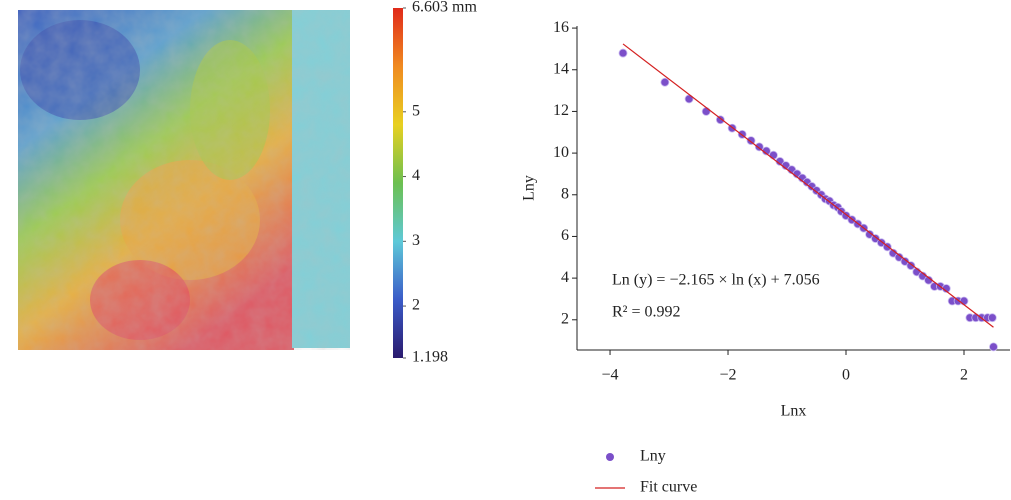 Image resolution: width=1011 pixels, height=500 pixels. What do you see at coordinates (610, 375) in the screenshot?
I see `x-tick-label: −4` at bounding box center [610, 375].